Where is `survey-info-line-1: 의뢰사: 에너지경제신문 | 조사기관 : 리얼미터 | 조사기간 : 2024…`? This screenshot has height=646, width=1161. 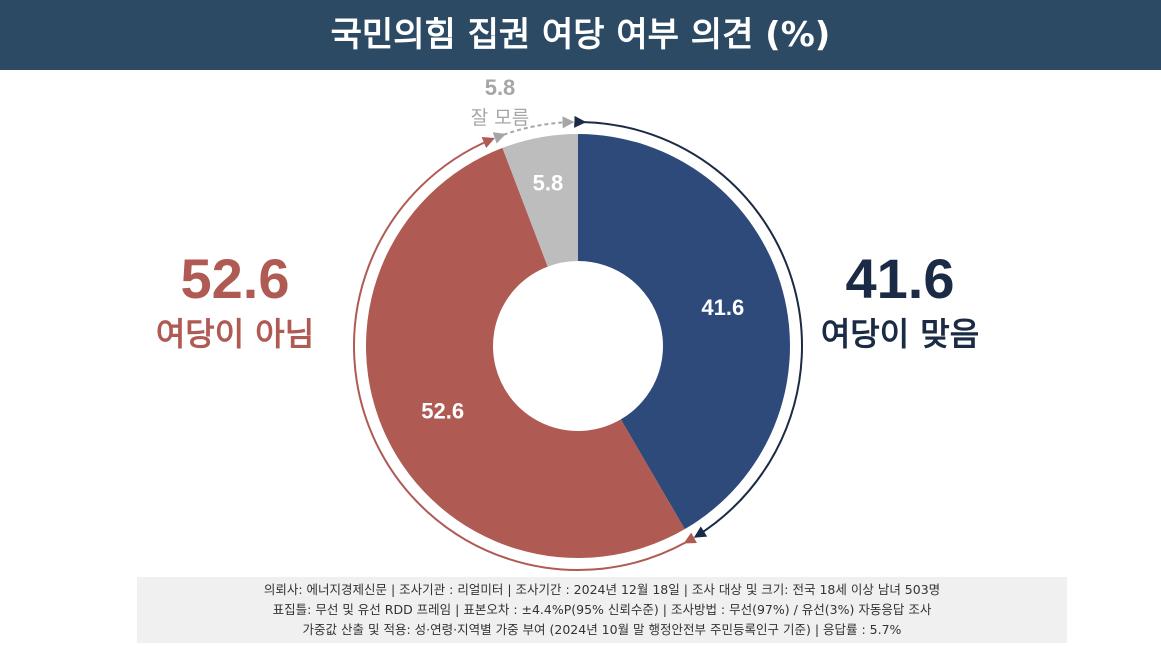 survey-info-line-1: 의뢰사: 에너지경제신문 | 조사기관 : 리얼미터 | 조사기간 : 2024… is located at coordinates (602, 589).